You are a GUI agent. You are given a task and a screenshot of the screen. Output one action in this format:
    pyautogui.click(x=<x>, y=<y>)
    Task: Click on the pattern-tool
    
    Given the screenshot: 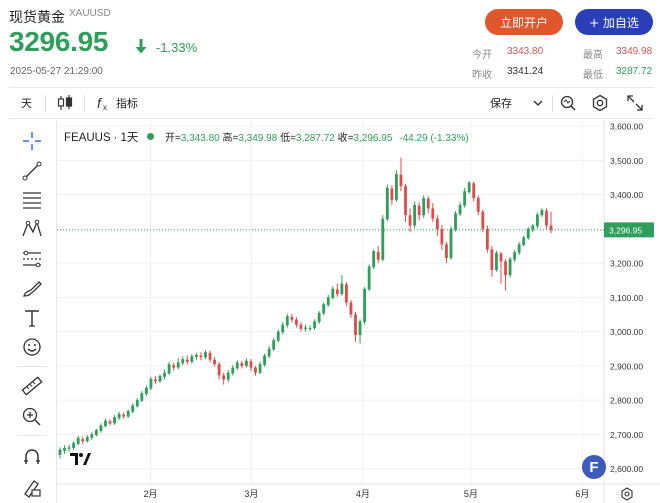 What is the action you would take?
    pyautogui.click(x=32, y=229)
    